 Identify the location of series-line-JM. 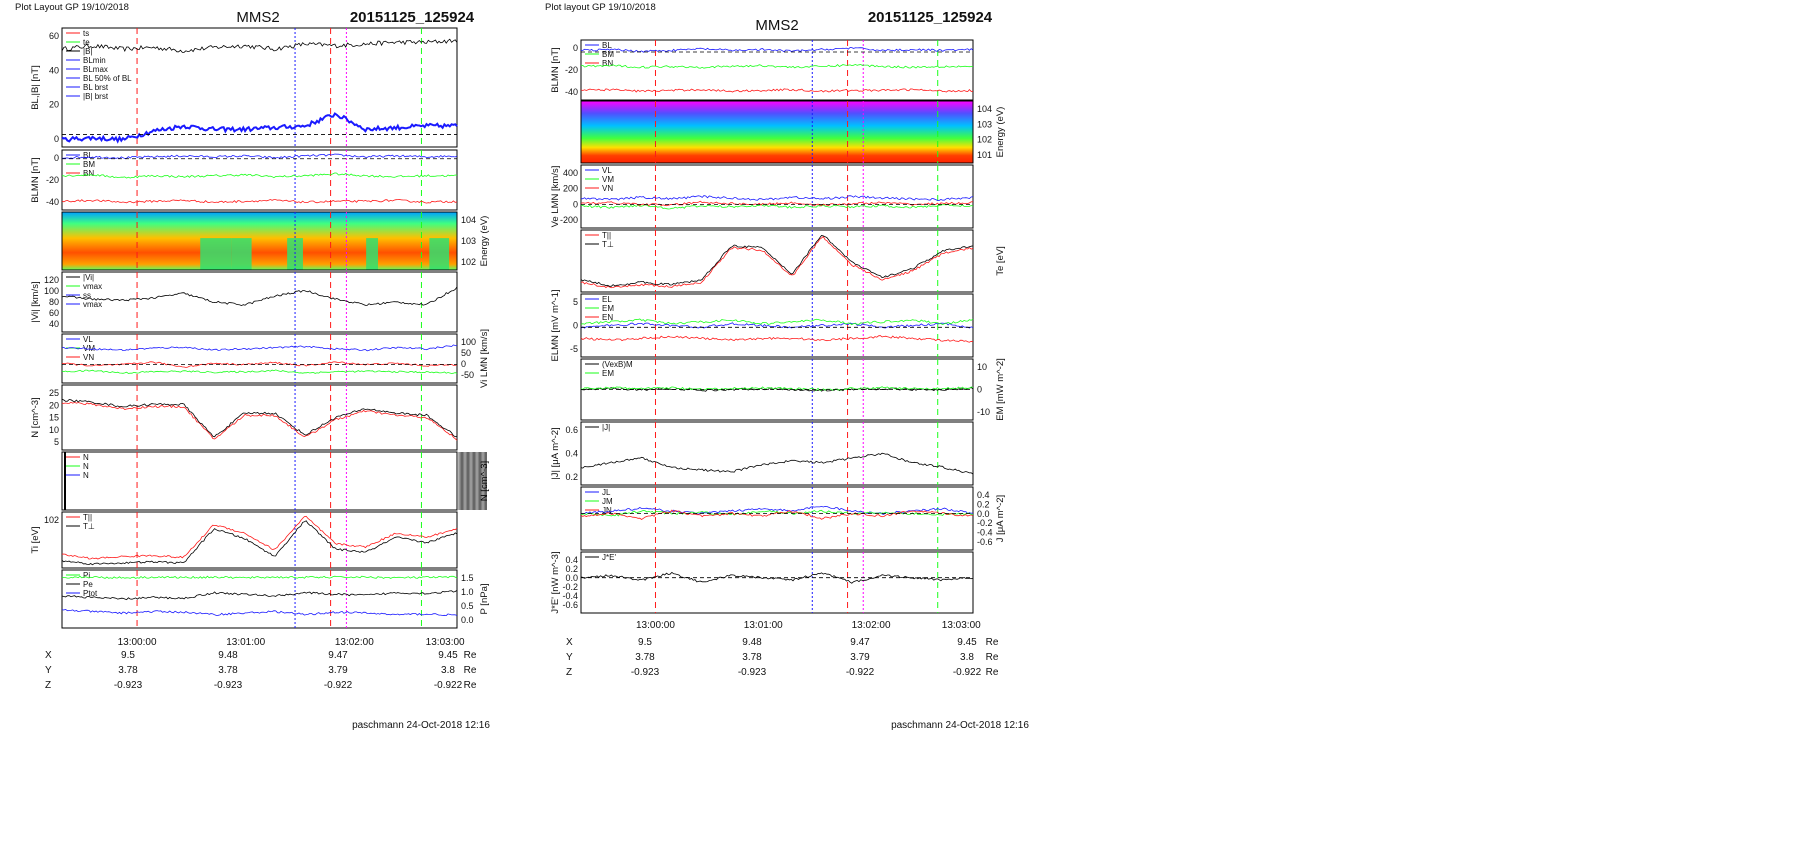
(777, 513).